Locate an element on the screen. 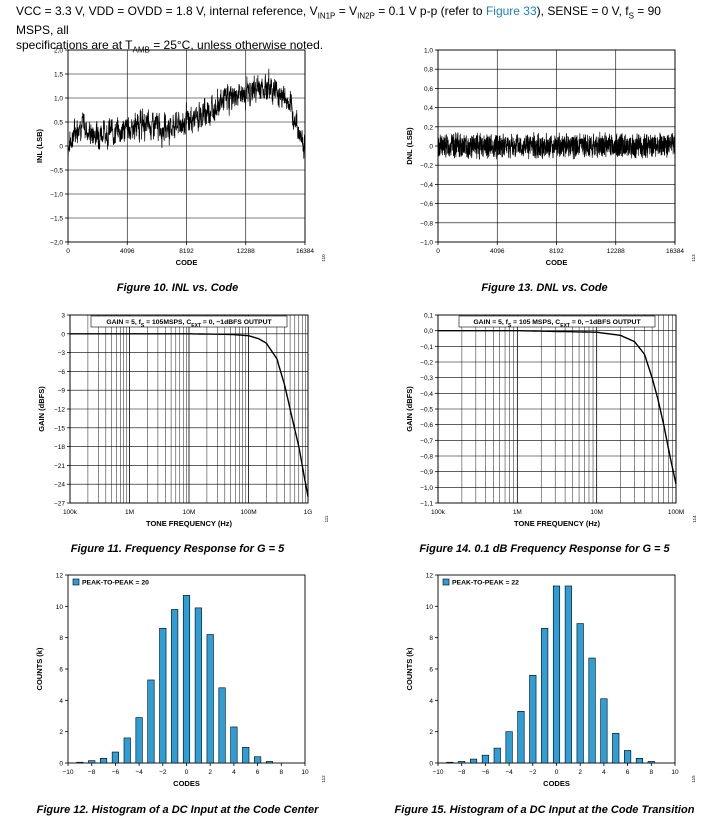 Image resolution: width=709 pixels, height=827 pixels. y-tick-label: 8 is located at coordinates (61, 638).